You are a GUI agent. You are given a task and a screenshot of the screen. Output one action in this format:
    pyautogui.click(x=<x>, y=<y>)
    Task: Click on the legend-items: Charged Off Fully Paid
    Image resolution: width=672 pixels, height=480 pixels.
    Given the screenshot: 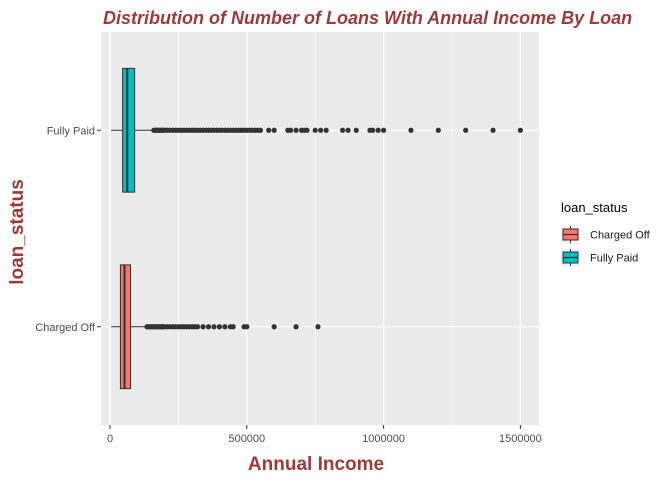 What is the action you would take?
    pyautogui.click(x=606, y=246)
    